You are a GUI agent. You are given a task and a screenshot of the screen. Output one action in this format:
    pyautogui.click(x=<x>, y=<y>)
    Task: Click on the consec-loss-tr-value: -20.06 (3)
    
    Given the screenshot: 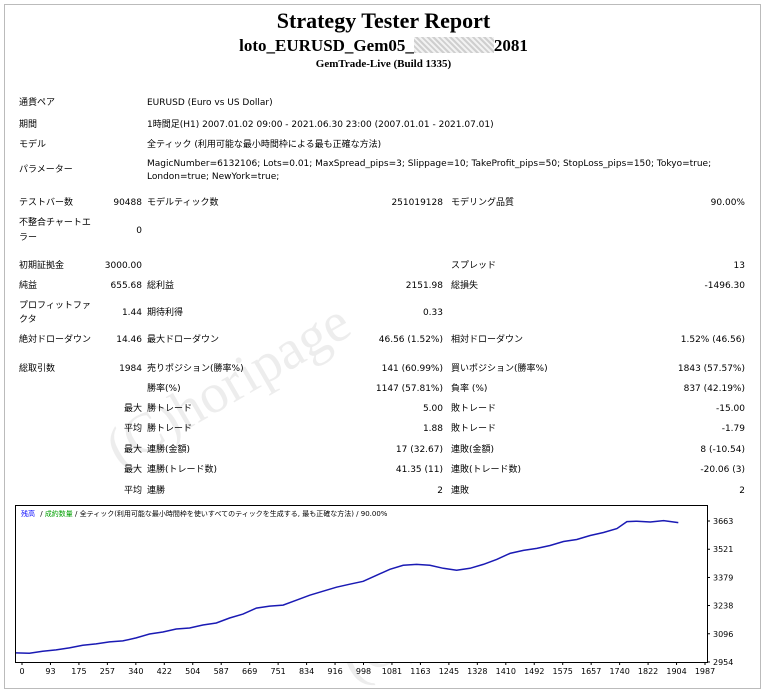 What is the action you would take?
    pyautogui.click(x=722, y=470)
    